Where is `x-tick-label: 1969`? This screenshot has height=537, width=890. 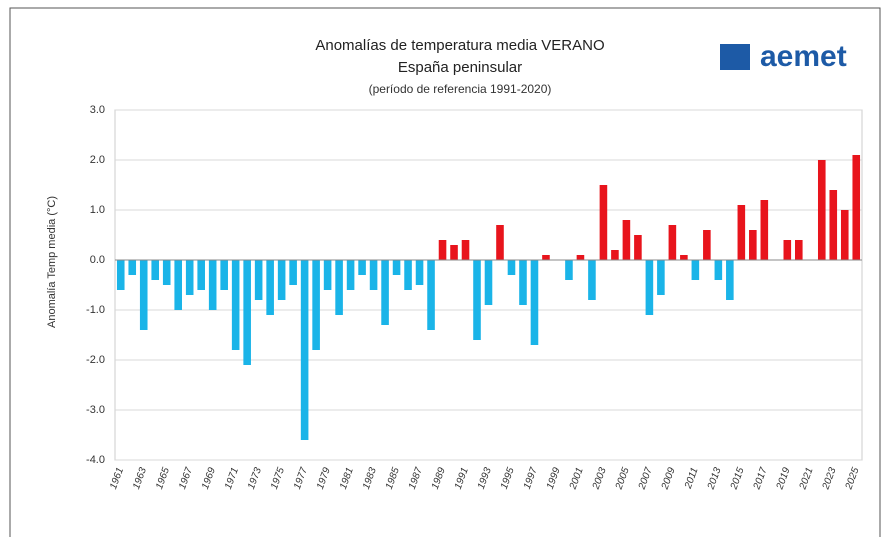 x-tick-label: 1969 is located at coordinates (209, 478).